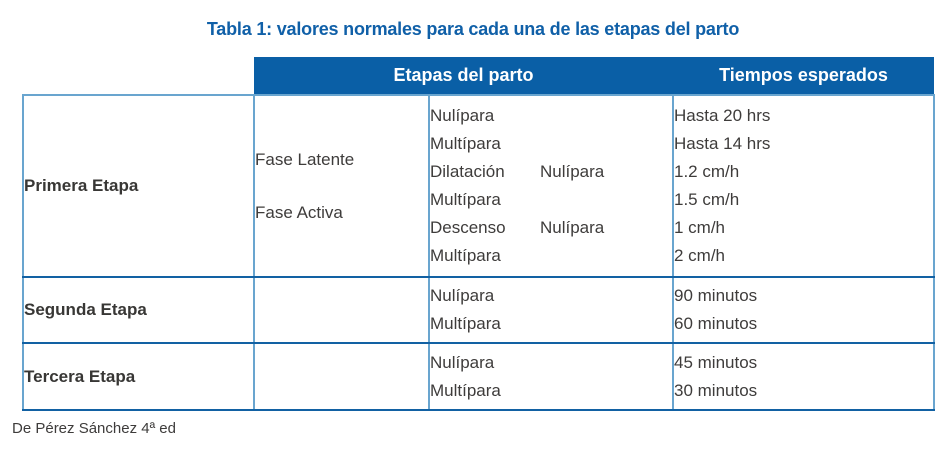  Describe the element at coordinates (463, 76) in the screenshot. I see `header-etapas-del-parto: Etapas del parto` at that location.